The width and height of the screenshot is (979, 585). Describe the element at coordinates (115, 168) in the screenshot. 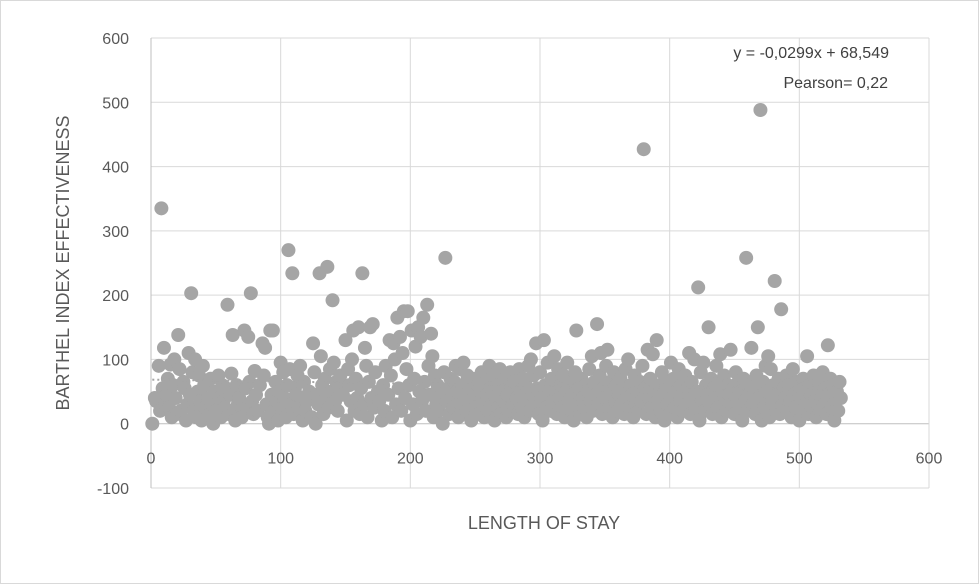

I see `y-tick-label: 400` at that location.